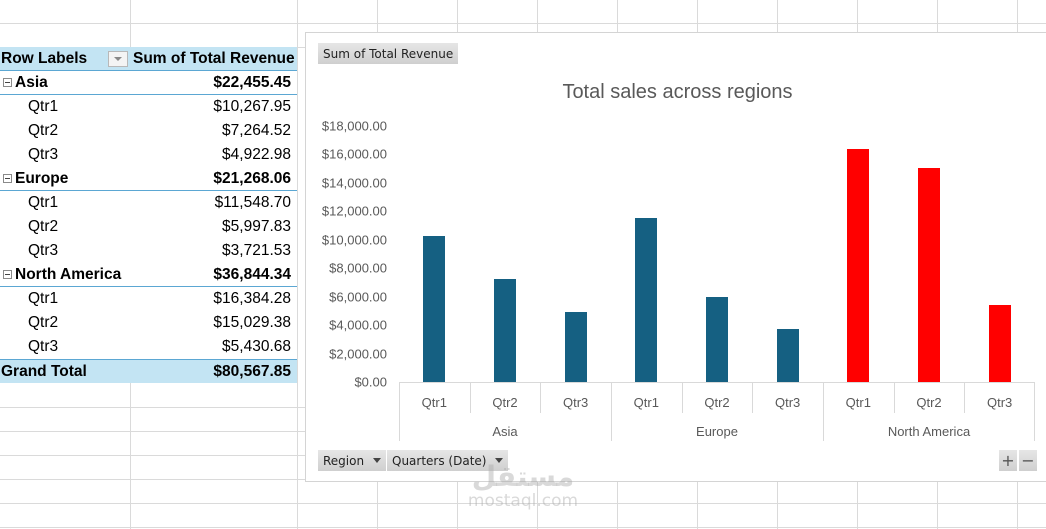 The width and height of the screenshot is (1046, 529). Describe the element at coordinates (256, 130) in the screenshot. I see `row-value: $7,264.52` at that location.